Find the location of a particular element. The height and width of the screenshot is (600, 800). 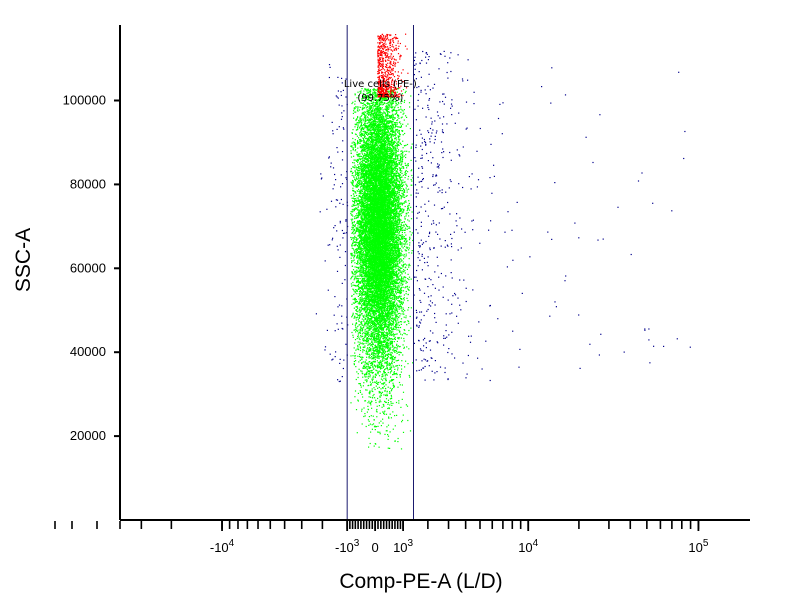

x-tick-label: -103 is located at coordinates (347, 546).